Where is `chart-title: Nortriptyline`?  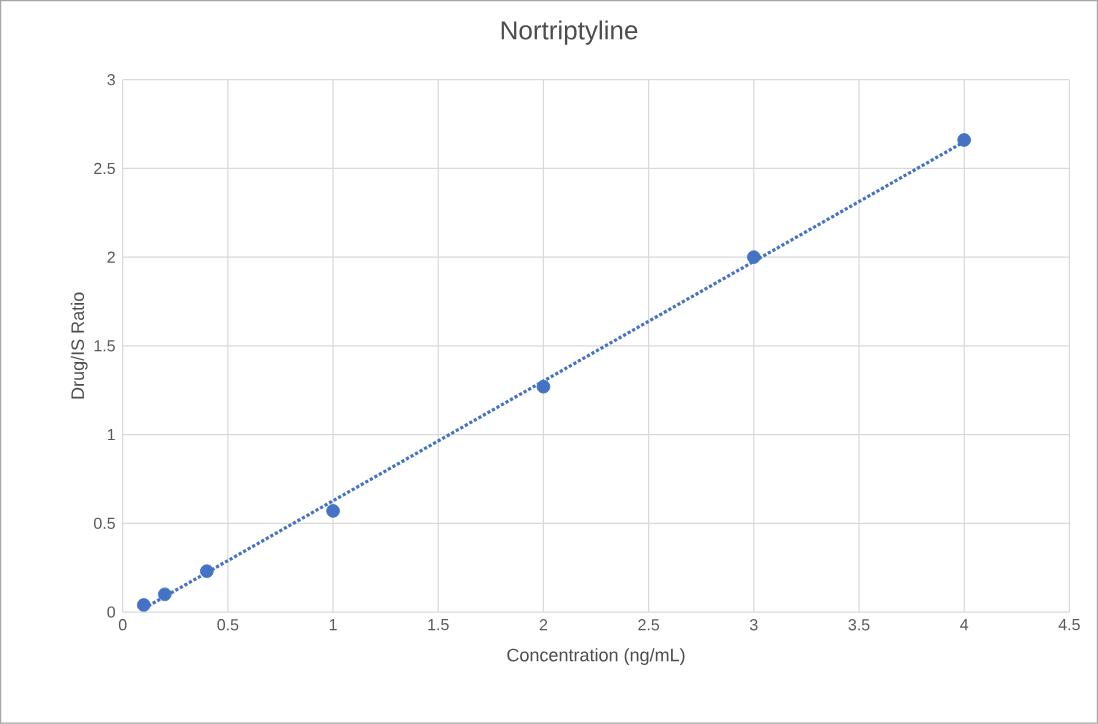
chart-title: Nortriptyline is located at coordinates (569, 32).